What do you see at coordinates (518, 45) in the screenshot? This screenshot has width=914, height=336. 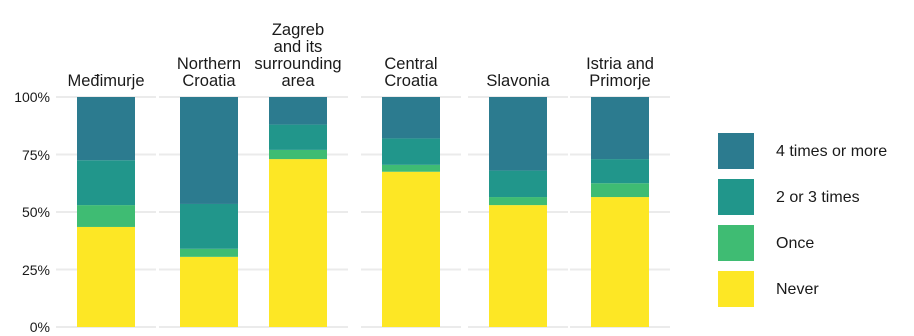 I see `facet-label: Slavonia` at bounding box center [518, 45].